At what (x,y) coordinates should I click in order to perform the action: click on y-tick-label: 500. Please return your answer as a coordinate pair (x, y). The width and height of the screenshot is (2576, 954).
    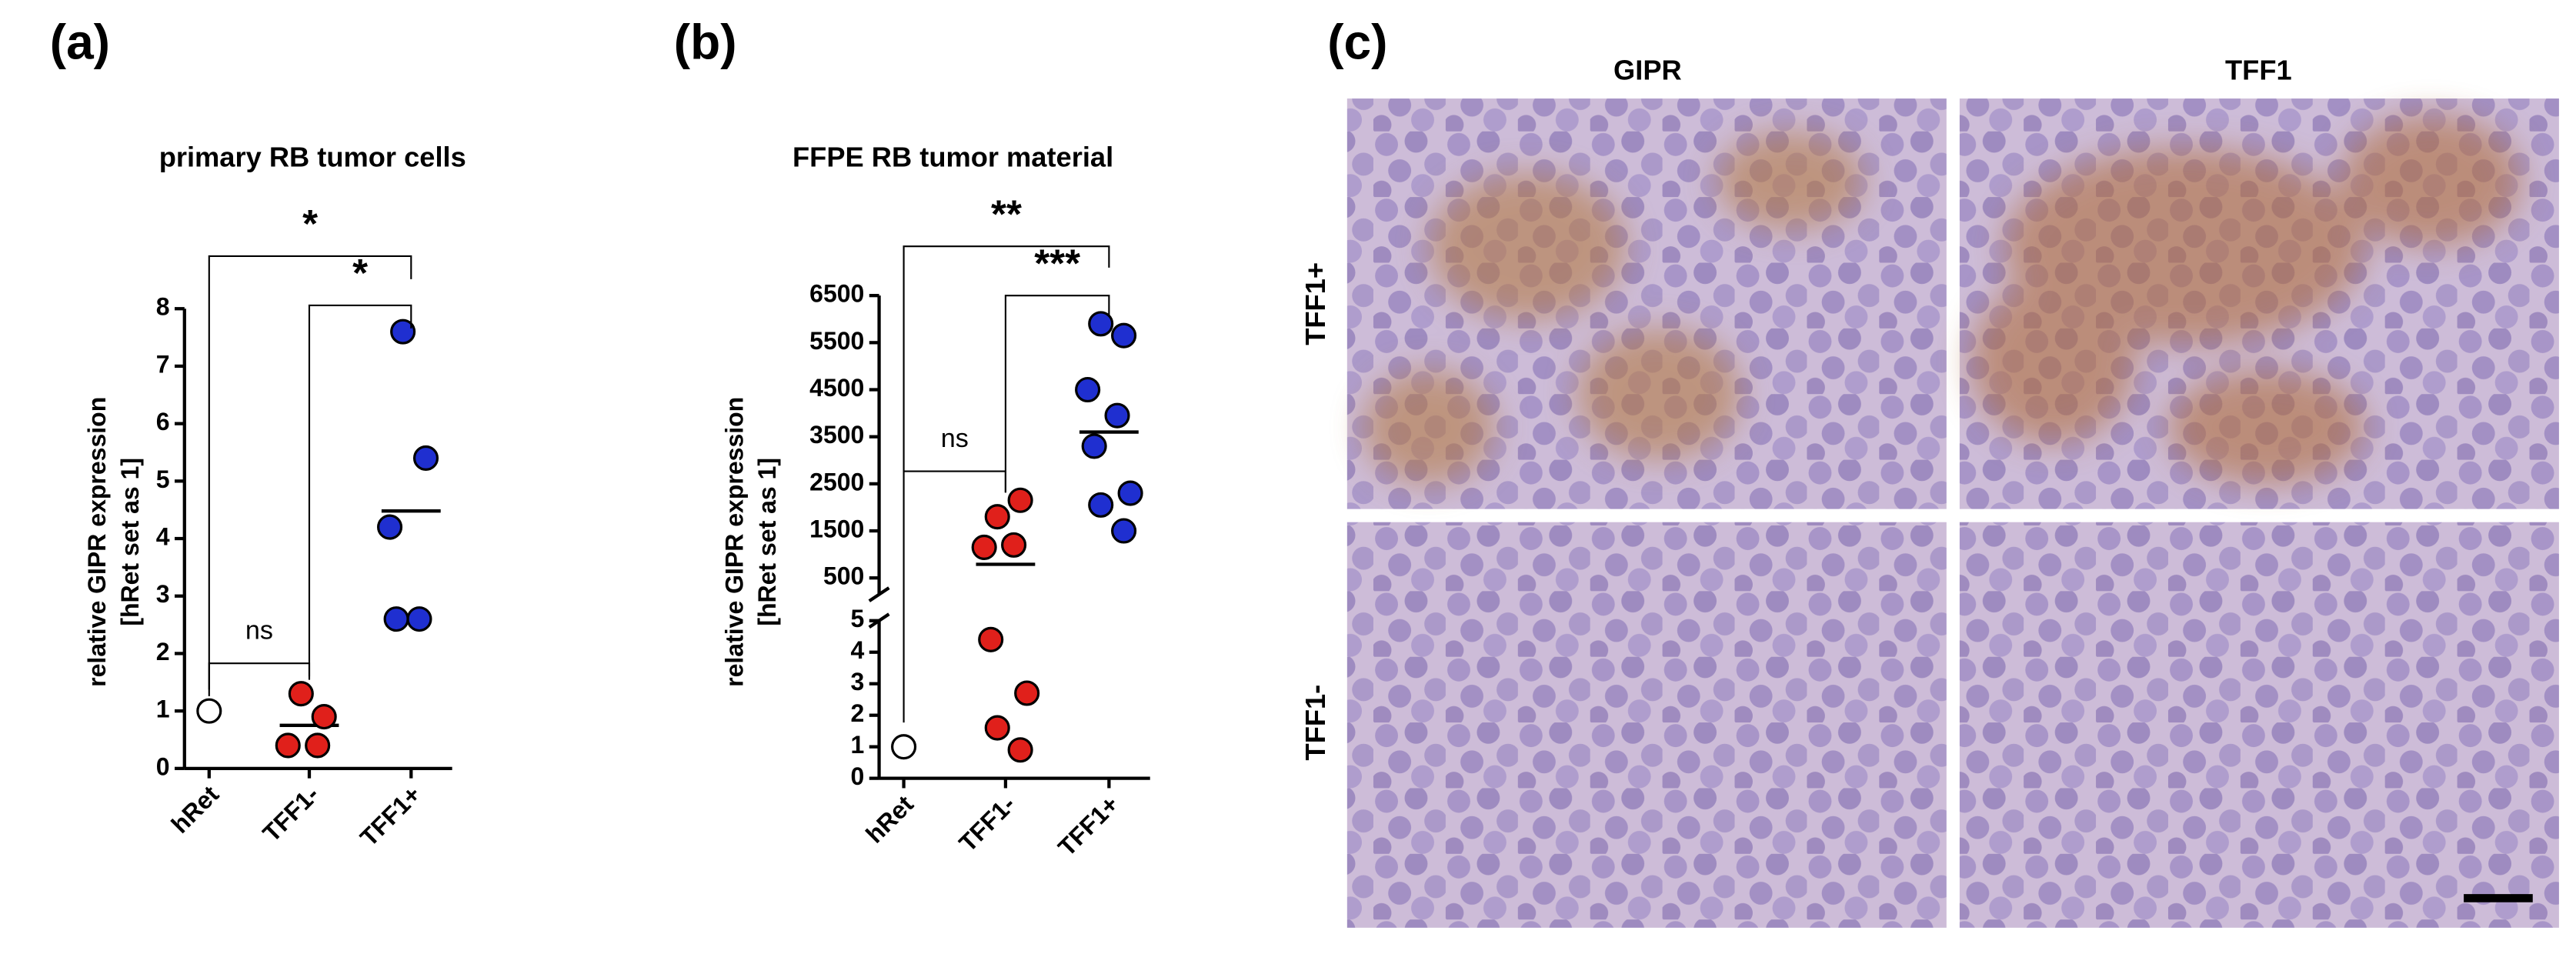
    Looking at the image, I should click on (844, 576).